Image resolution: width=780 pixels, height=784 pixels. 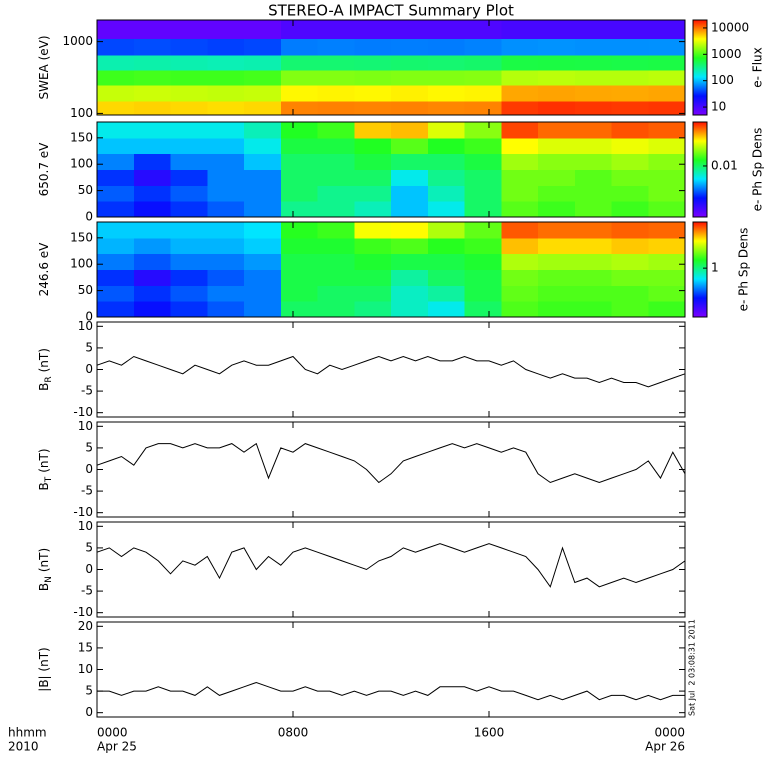 I want to click on x-tick-label: 0800, so click(x=293, y=733).